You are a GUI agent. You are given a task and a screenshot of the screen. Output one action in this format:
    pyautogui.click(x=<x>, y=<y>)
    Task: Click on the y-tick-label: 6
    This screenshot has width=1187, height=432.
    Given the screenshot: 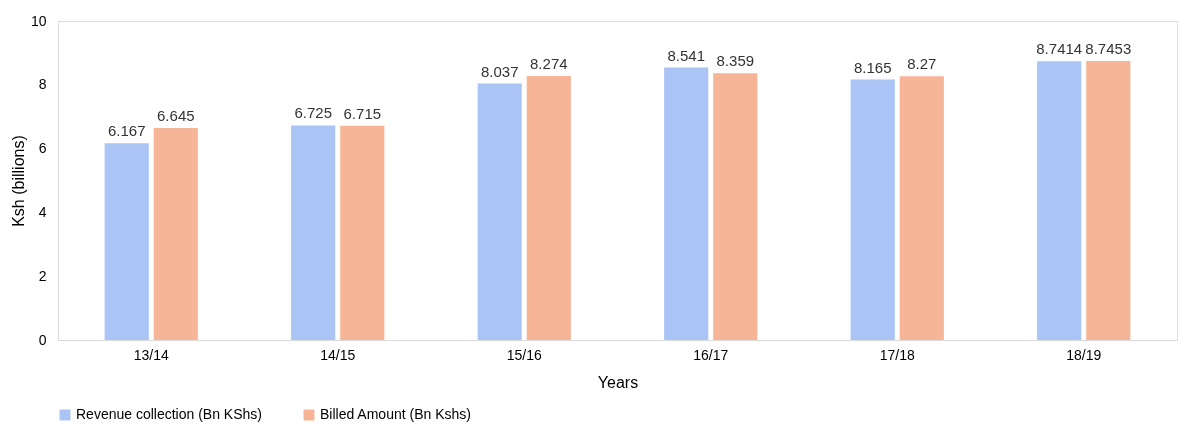 What is the action you would take?
    pyautogui.click(x=42, y=148)
    